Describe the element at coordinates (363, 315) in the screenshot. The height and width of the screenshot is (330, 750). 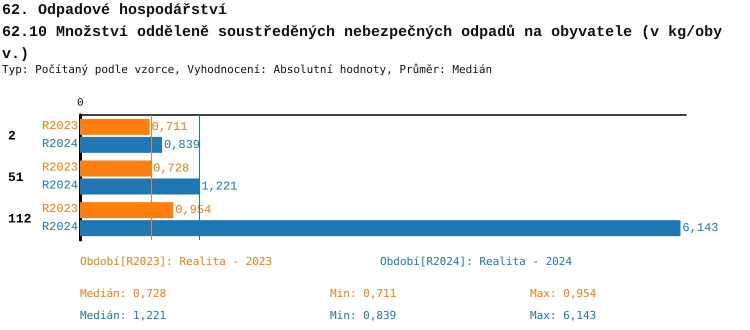
I see `text: Min: 0,839` at that location.